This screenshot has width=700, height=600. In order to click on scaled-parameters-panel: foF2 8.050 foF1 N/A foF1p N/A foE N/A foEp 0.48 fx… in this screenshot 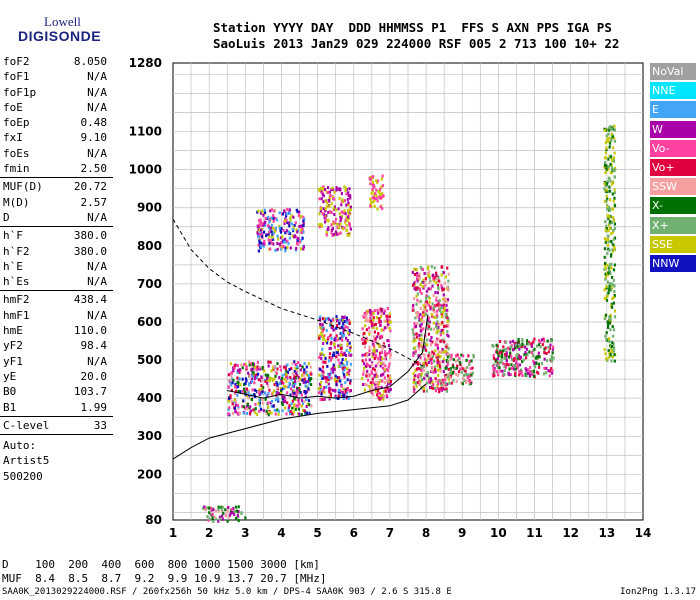, I will do `click(56, 269)`.